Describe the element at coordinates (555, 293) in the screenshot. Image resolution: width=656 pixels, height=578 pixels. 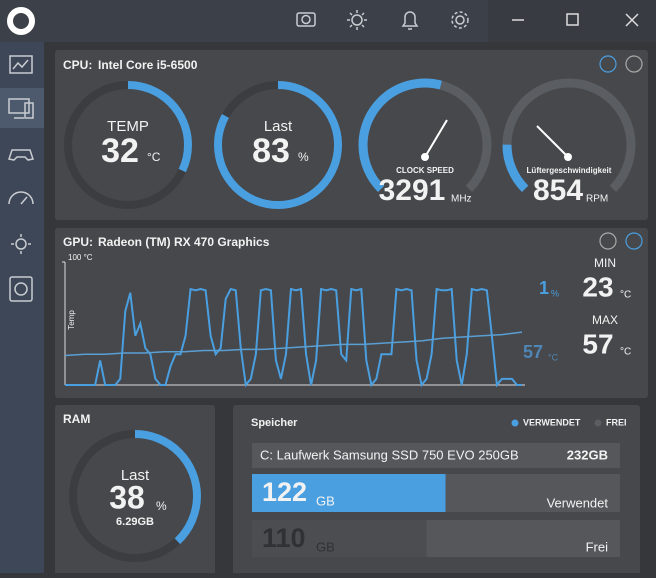
I see `current-load-unit: %` at that location.